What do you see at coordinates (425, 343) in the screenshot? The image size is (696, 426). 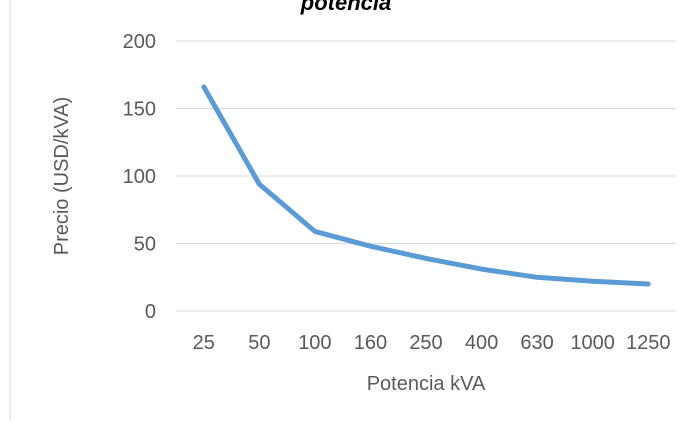 I see `x-tick-label: 250` at bounding box center [425, 343].